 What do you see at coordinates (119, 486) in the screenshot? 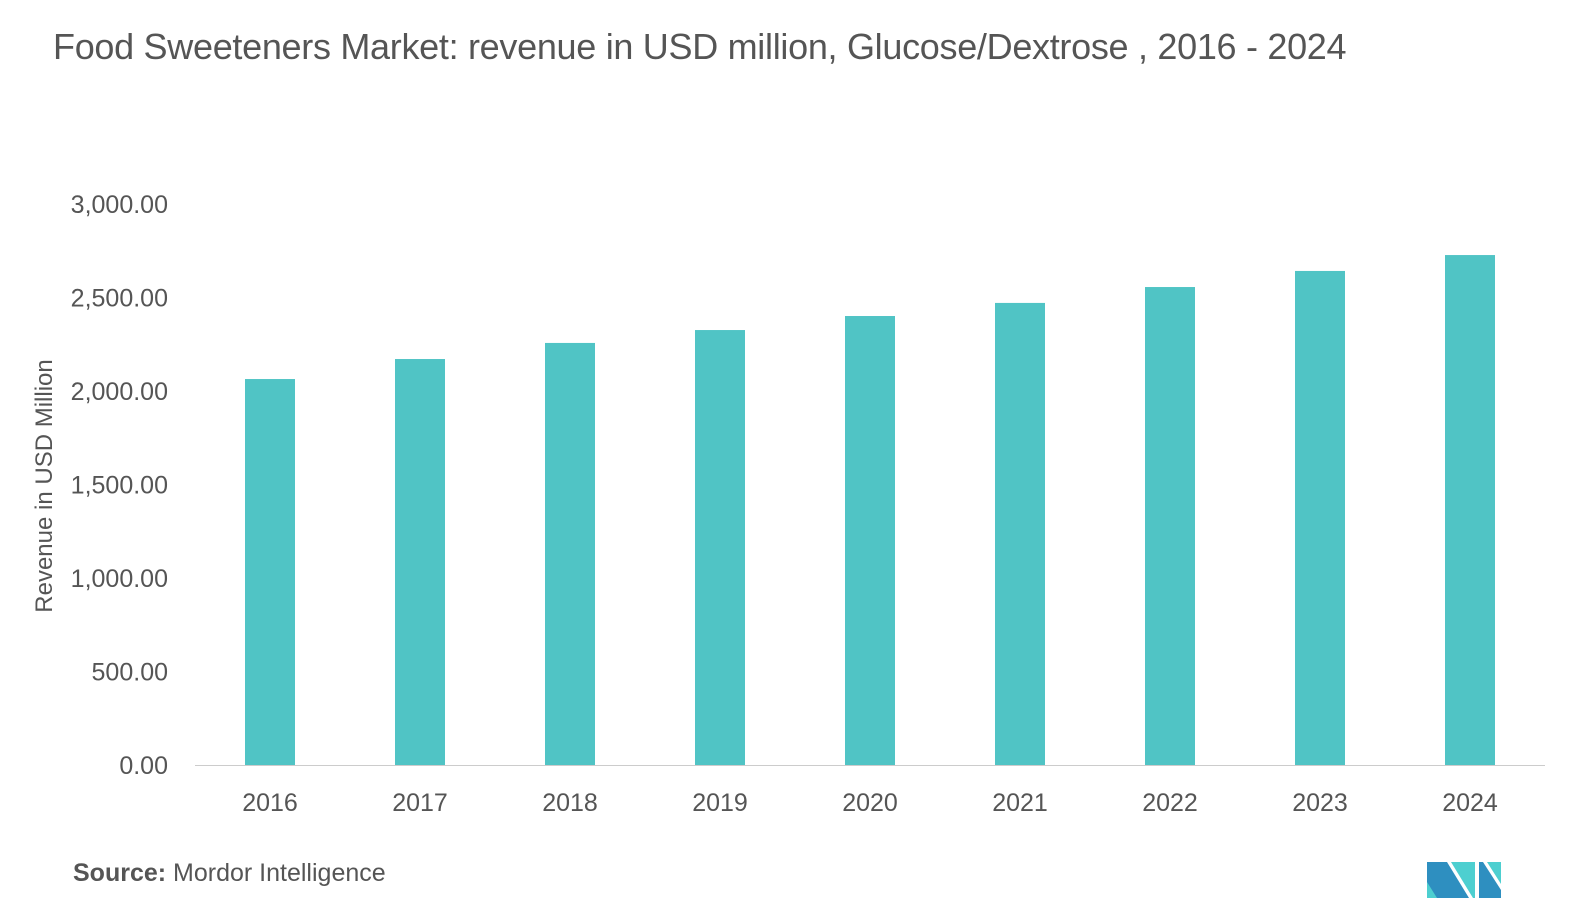
I see `y-tick-label: 1,500.00` at bounding box center [119, 486].